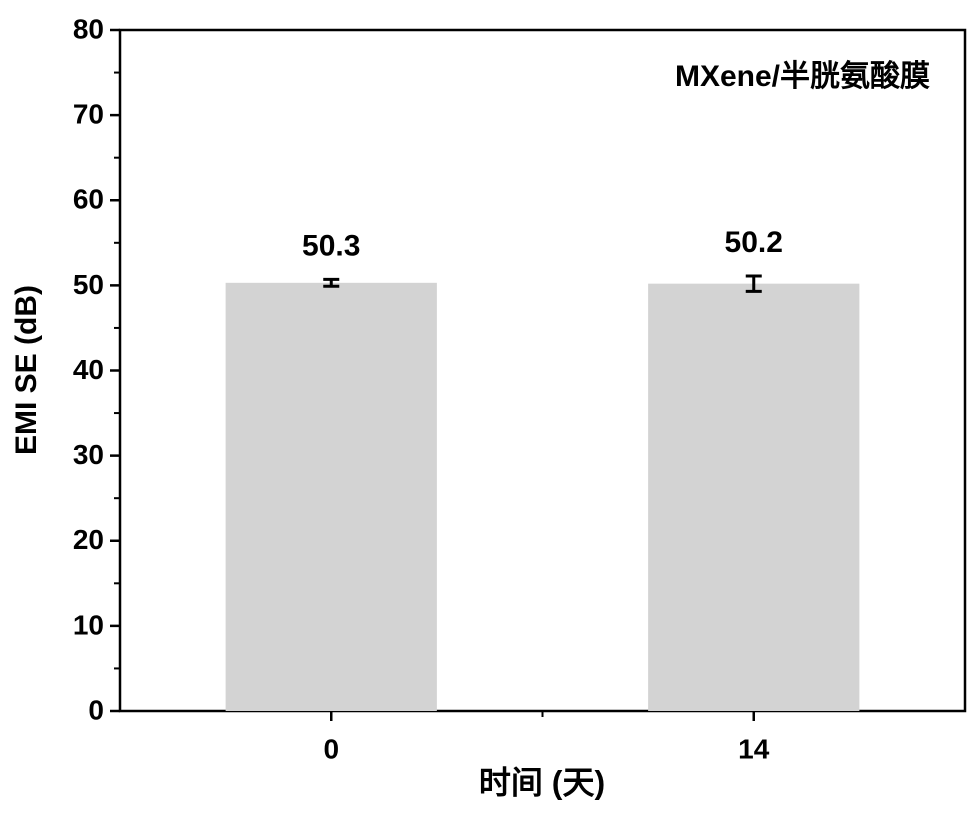  What do you see at coordinates (88, 539) in the screenshot?
I see `y-tick-label: 20` at bounding box center [88, 539].